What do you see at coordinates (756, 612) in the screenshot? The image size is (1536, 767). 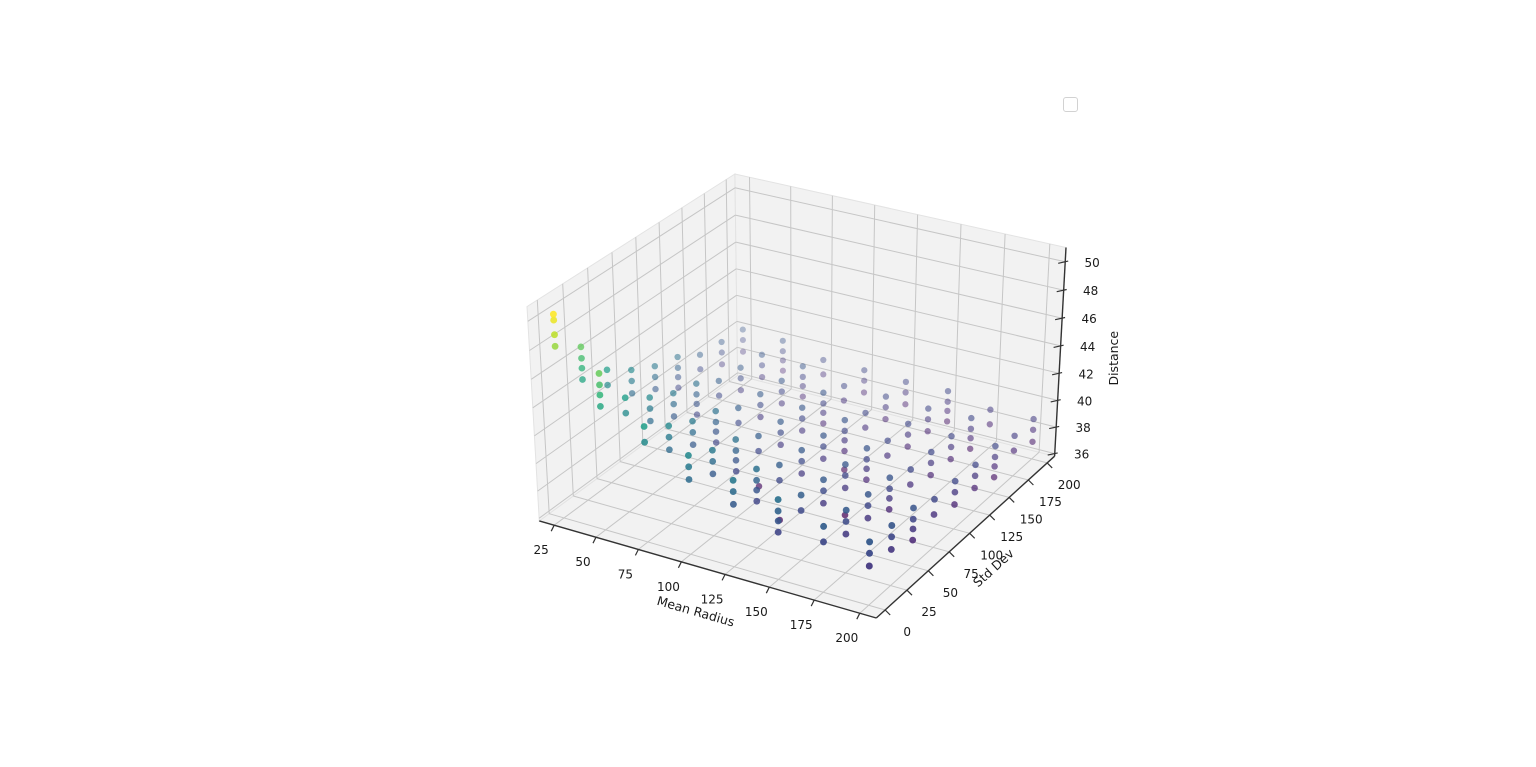 I see `x-tick-label: 150` at bounding box center [756, 612].